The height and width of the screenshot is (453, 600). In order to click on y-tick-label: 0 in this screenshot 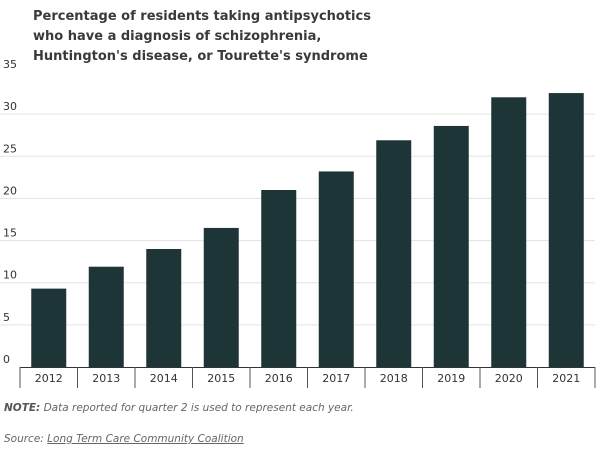, I will do `click(6, 359)`.